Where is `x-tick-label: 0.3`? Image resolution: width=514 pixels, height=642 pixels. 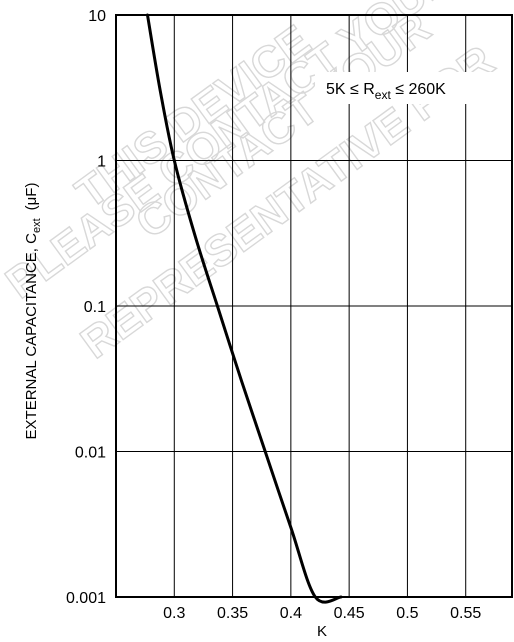
x-tick-label: 0.3 is located at coordinates (174, 613).